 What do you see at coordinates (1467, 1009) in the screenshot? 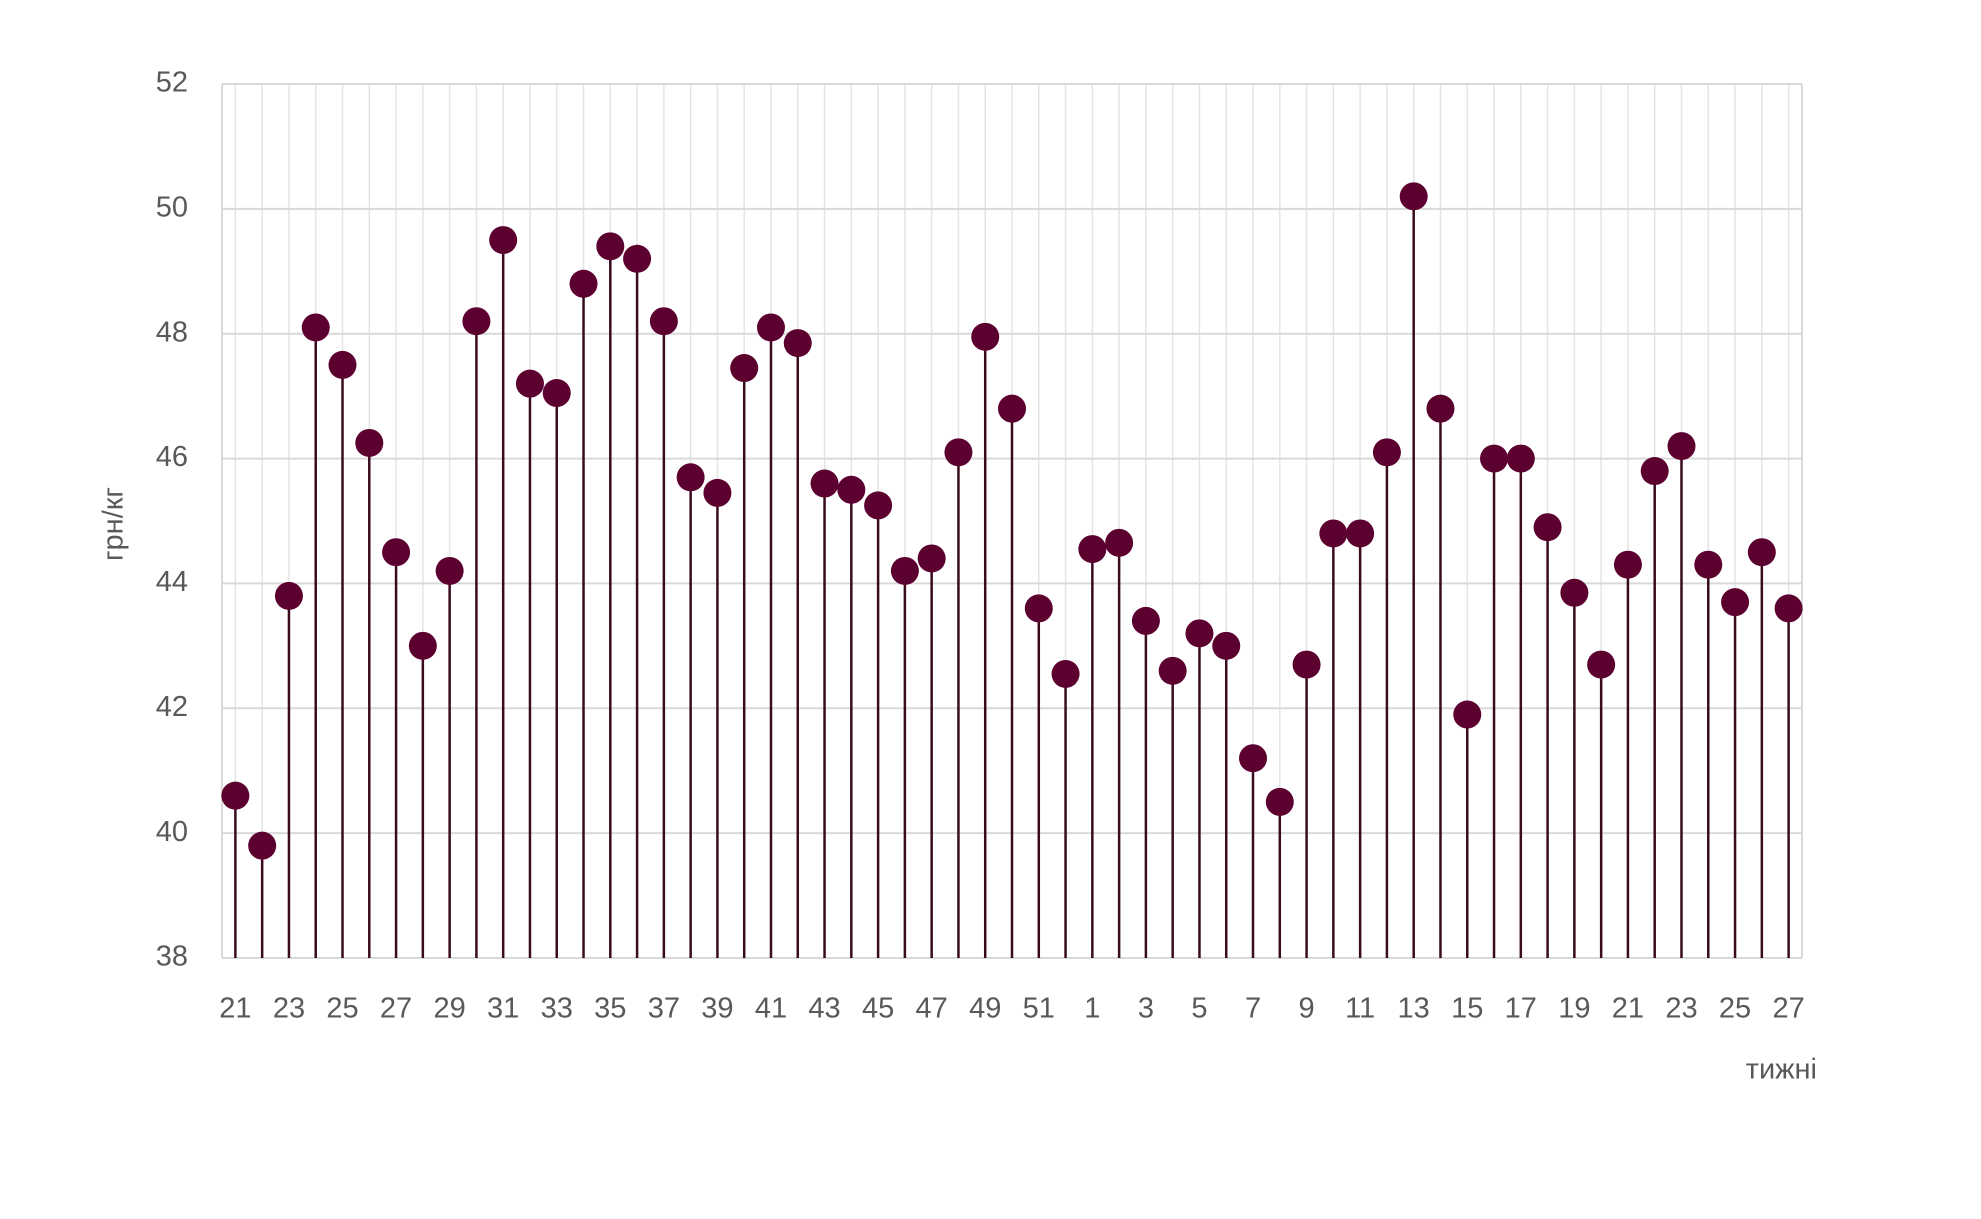
I see `x-tick-label: 15` at bounding box center [1467, 1009].